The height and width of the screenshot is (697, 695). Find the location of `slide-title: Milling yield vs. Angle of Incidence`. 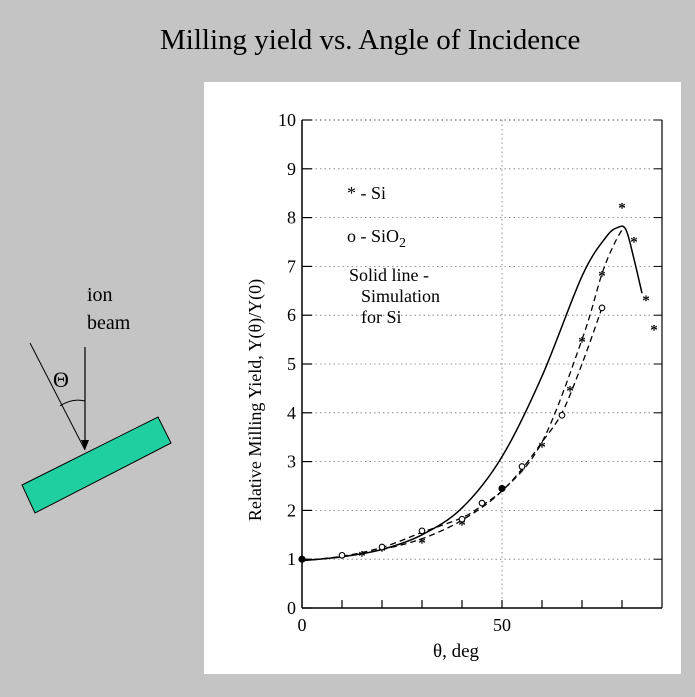

slide-title: Milling yield vs. Angle of Incidence is located at coordinates (370, 40).